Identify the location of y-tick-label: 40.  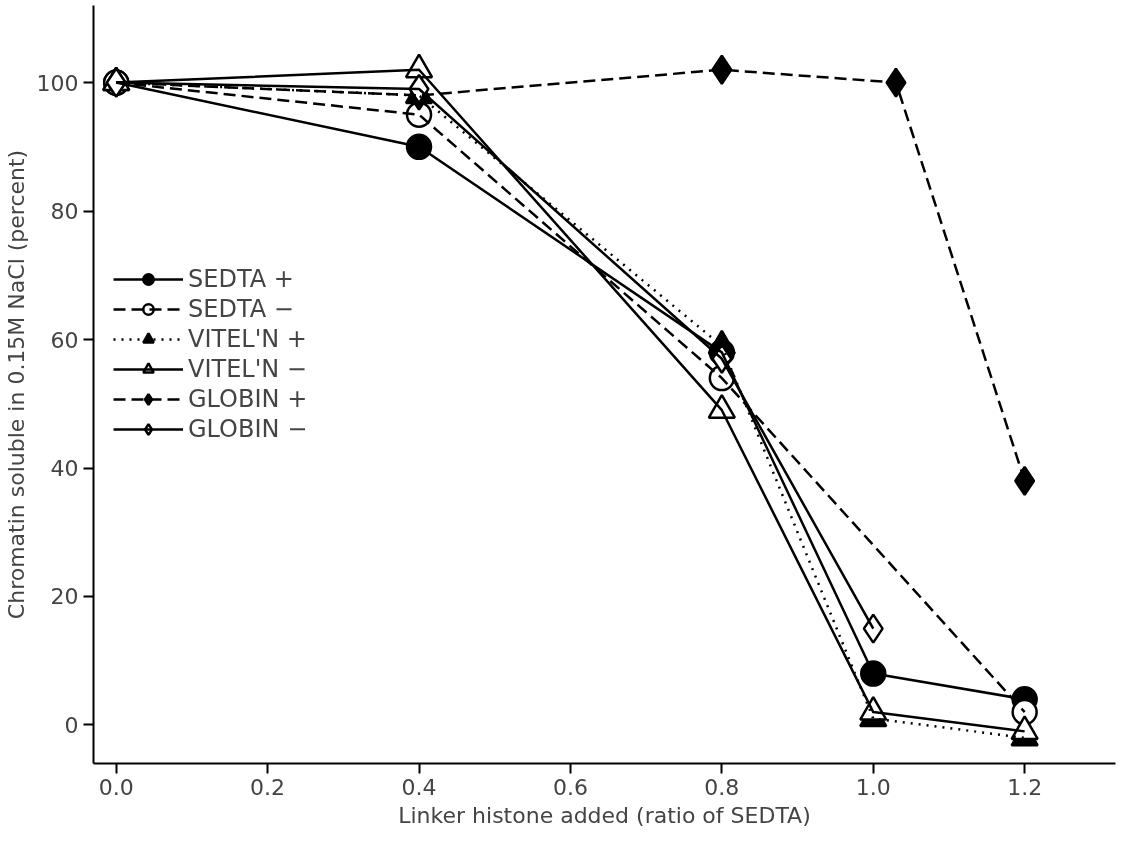
(64, 469).